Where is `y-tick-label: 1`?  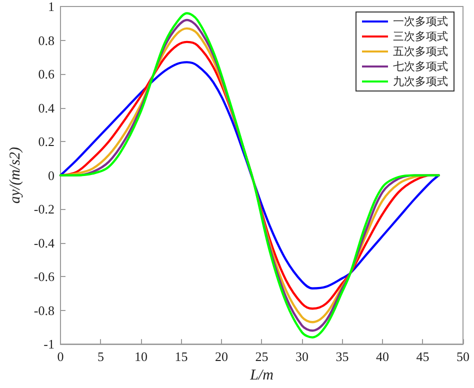 y-tick-label: 1 is located at coordinates (51, 7).